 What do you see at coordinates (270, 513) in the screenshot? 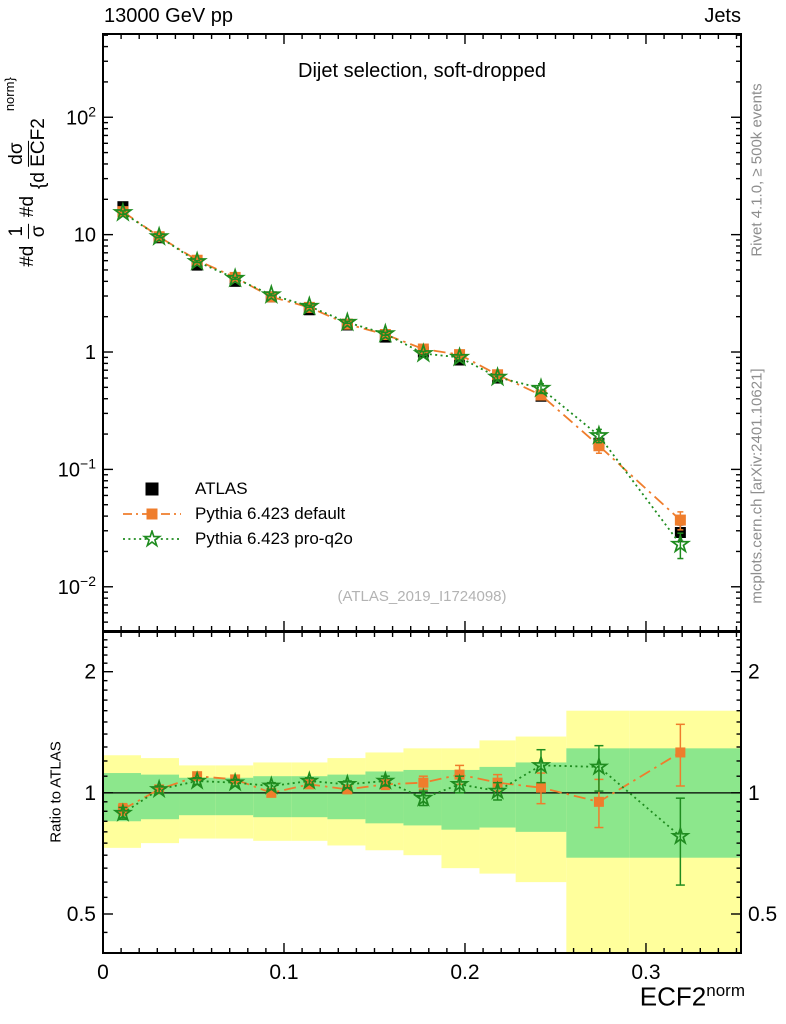
I see `legend-label: Pythia 6.423 default` at bounding box center [270, 513].